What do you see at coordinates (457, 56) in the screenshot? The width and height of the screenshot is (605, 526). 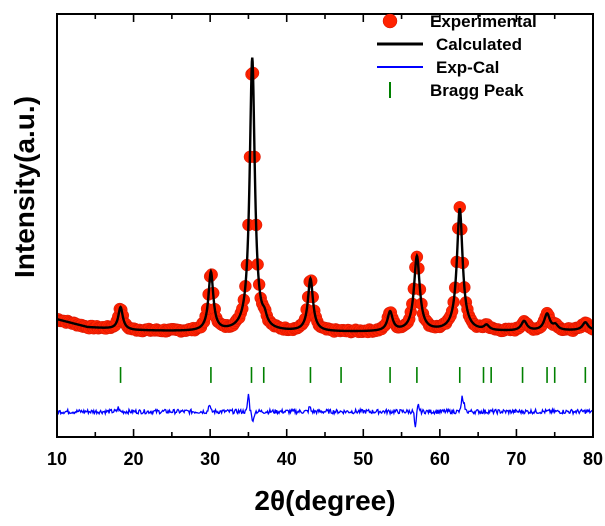 I see `legend: Experimental Calculated Exp-Cal Bragg Peak` at bounding box center [457, 56].